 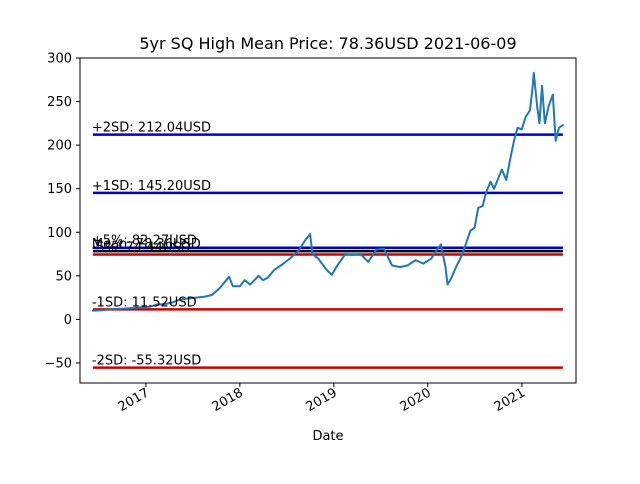 I want to click on y-tick-label: 50, so click(x=63, y=276).